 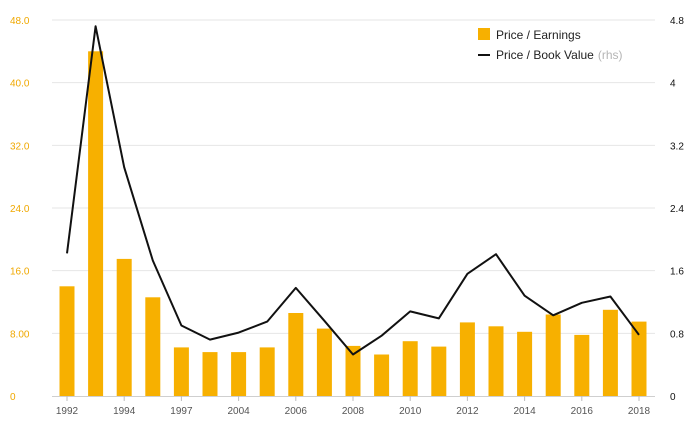 What do you see at coordinates (296, 411) in the screenshot?
I see `x-tick-label: 2006` at bounding box center [296, 411].